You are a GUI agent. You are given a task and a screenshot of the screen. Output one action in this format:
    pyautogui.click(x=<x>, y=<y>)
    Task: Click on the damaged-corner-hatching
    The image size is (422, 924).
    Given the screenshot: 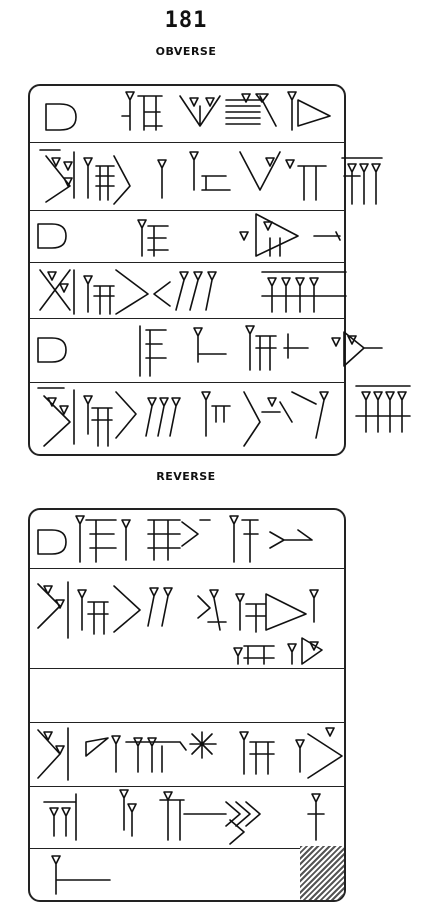 What is the action you would take?
    pyautogui.click(x=322, y=873)
    